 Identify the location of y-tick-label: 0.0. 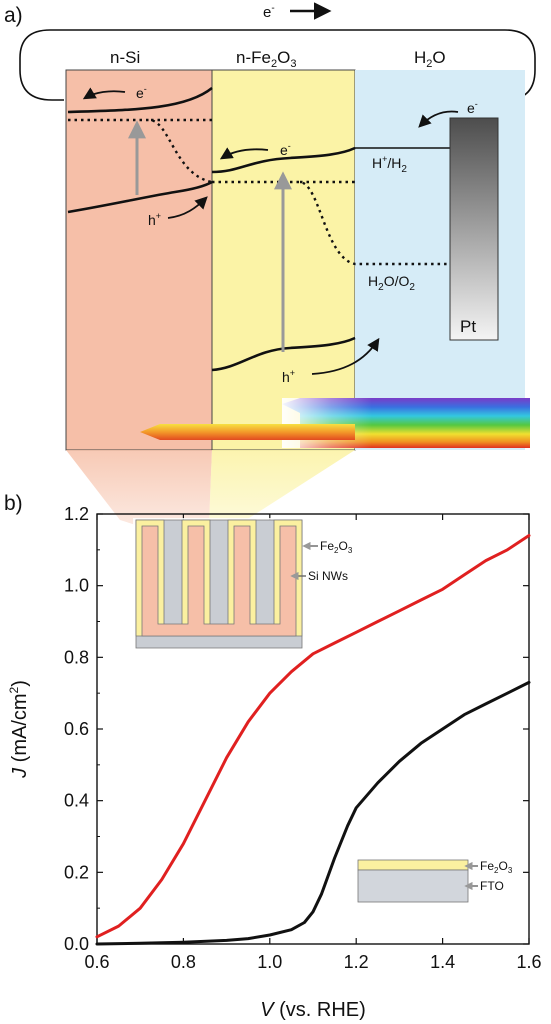
(76, 944).